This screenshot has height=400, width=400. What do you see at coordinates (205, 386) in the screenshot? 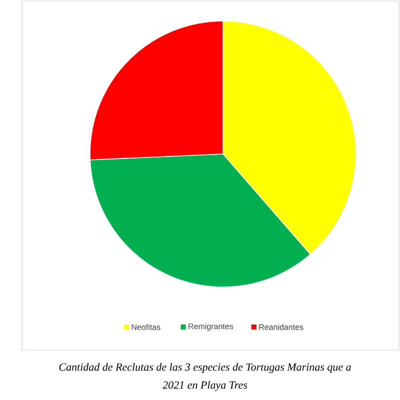
I see `text: 2021 en Playa Tres` at bounding box center [205, 386].